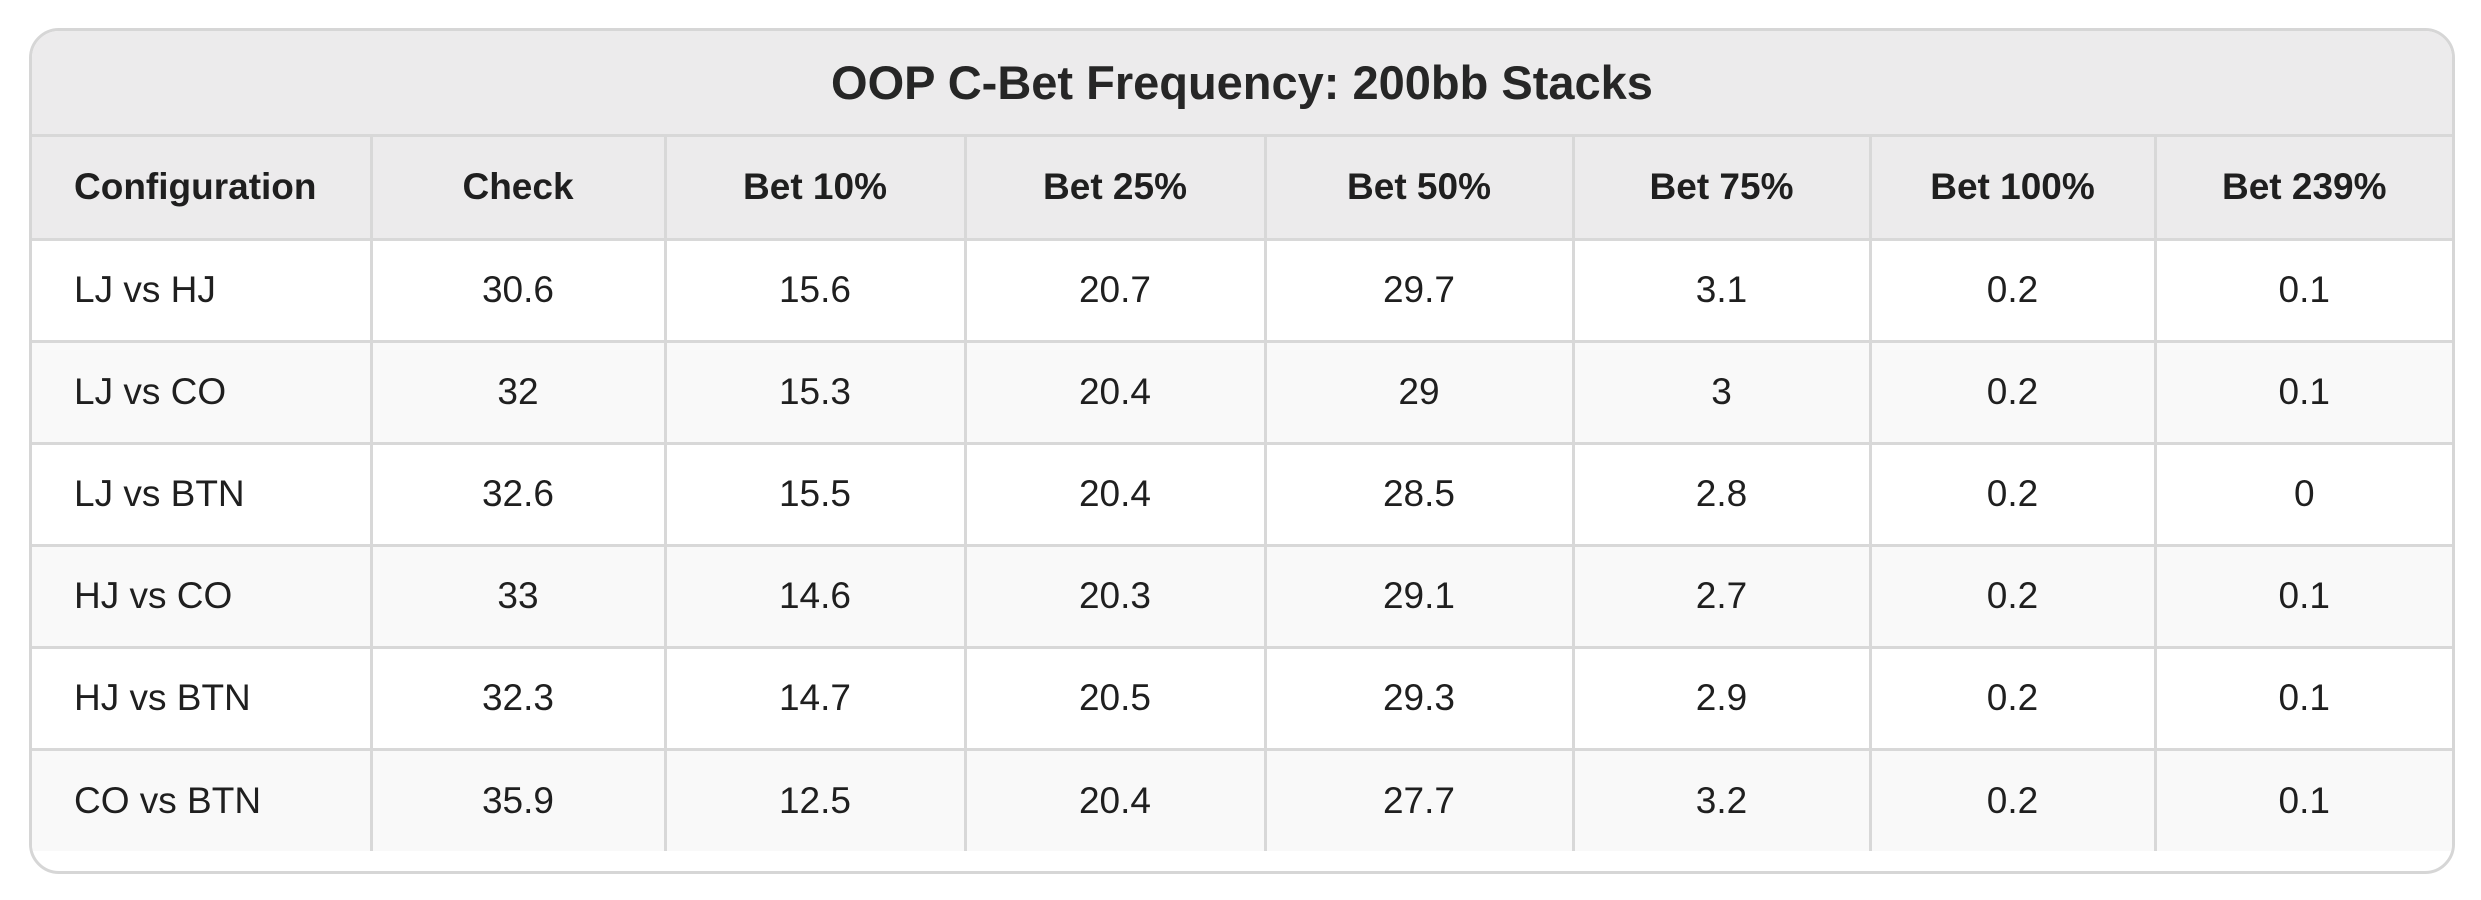 The height and width of the screenshot is (900, 2481). I want to click on value-cell: 0, so click(2303, 495).